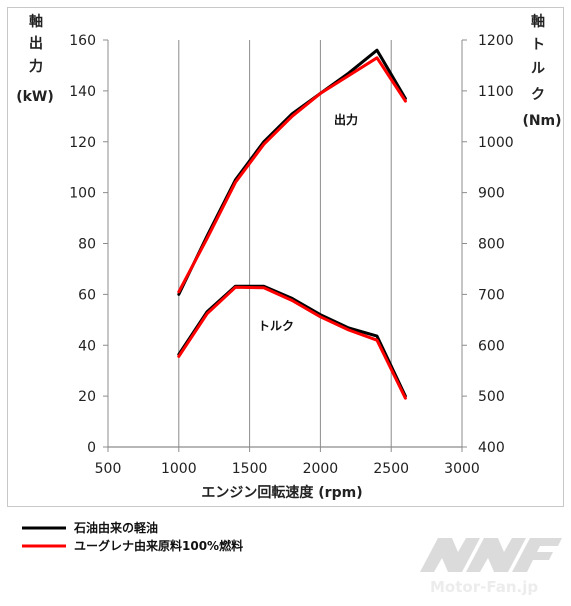  What do you see at coordinates (87, 346) in the screenshot?
I see `left-tick-label: 40` at bounding box center [87, 346].